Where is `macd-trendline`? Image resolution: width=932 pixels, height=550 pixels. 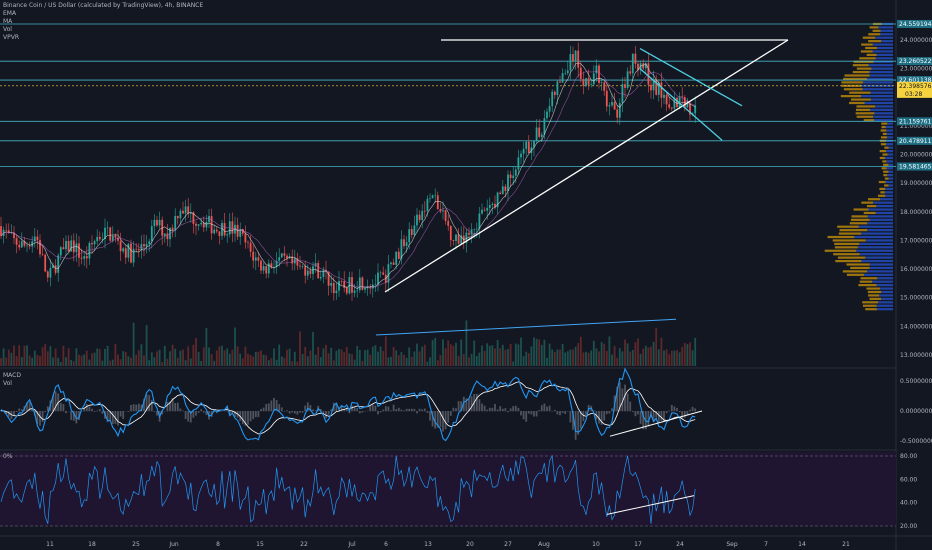
macd-trendline is located at coordinates (656, 423).